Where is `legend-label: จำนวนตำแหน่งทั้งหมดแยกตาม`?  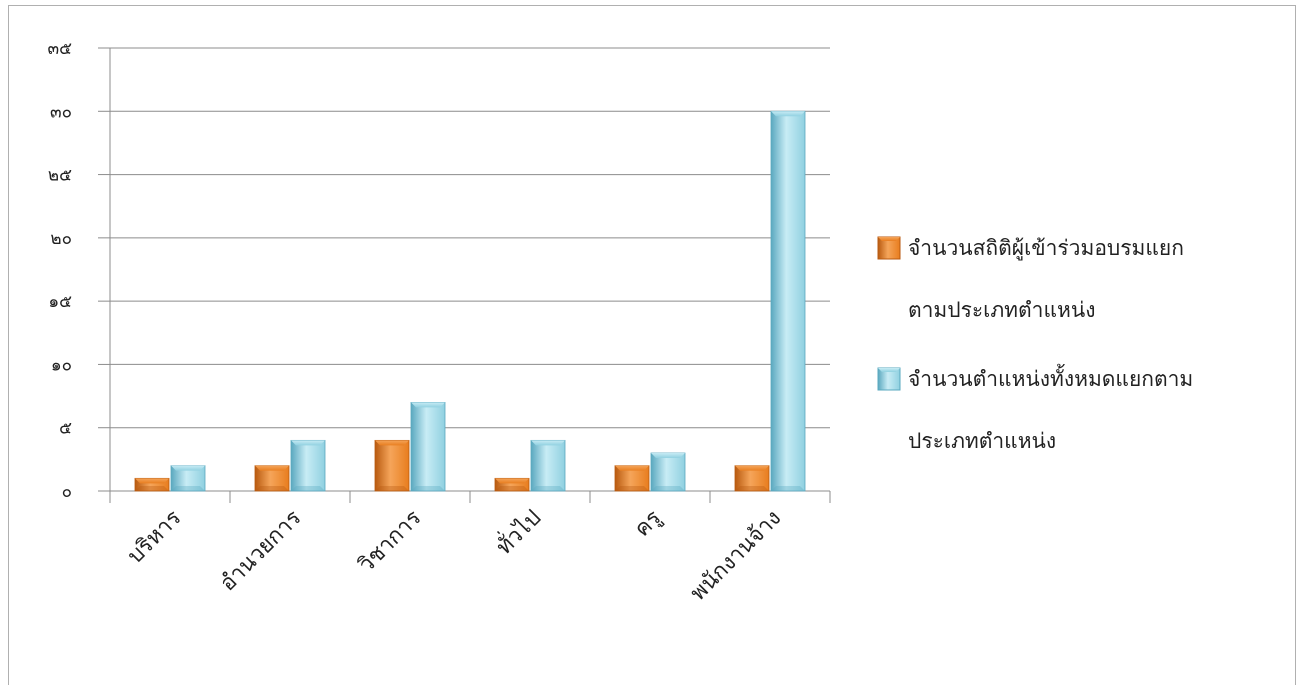 legend-label: จำนวนตำแหน่งทั้งหมดแยกตาม is located at coordinates (1050, 377).